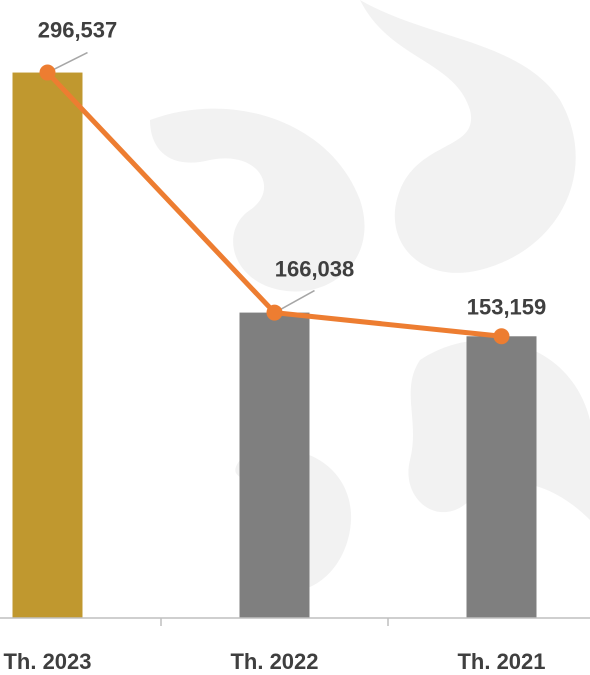  Describe the element at coordinates (47, 345) in the screenshot. I see `bar-th-2023` at that location.